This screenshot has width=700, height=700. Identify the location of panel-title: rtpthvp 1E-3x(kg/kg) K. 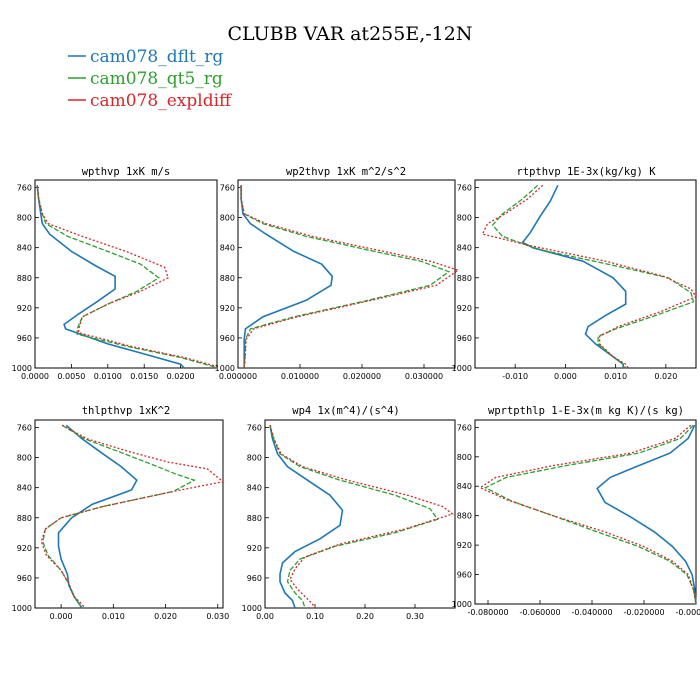
(586, 172).